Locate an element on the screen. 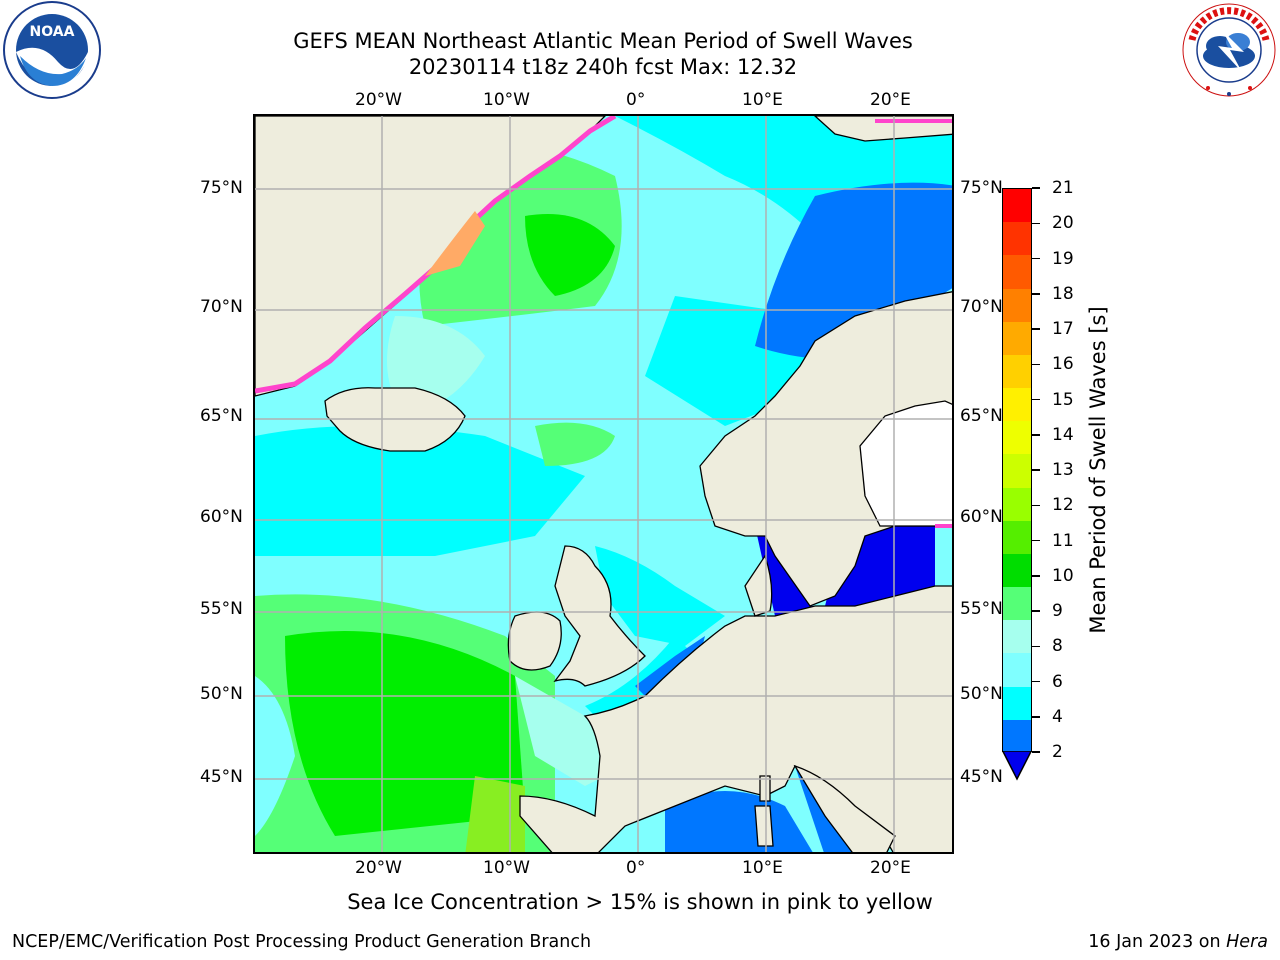 The width and height of the screenshot is (1280, 960). lon-label-bottom: 20°W is located at coordinates (378, 868).